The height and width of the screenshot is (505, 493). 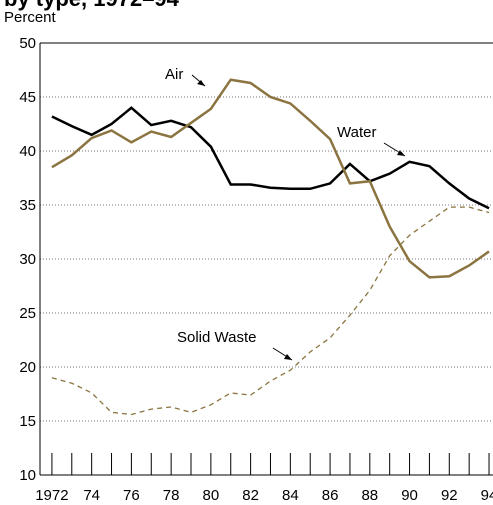 I want to click on x-tick-label: 76, so click(x=131, y=495).